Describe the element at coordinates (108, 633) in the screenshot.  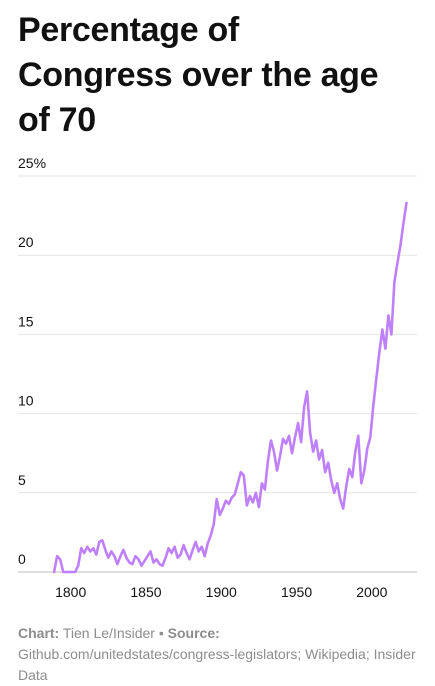
I see `chart-credit: Tien Le/Insider` at that location.